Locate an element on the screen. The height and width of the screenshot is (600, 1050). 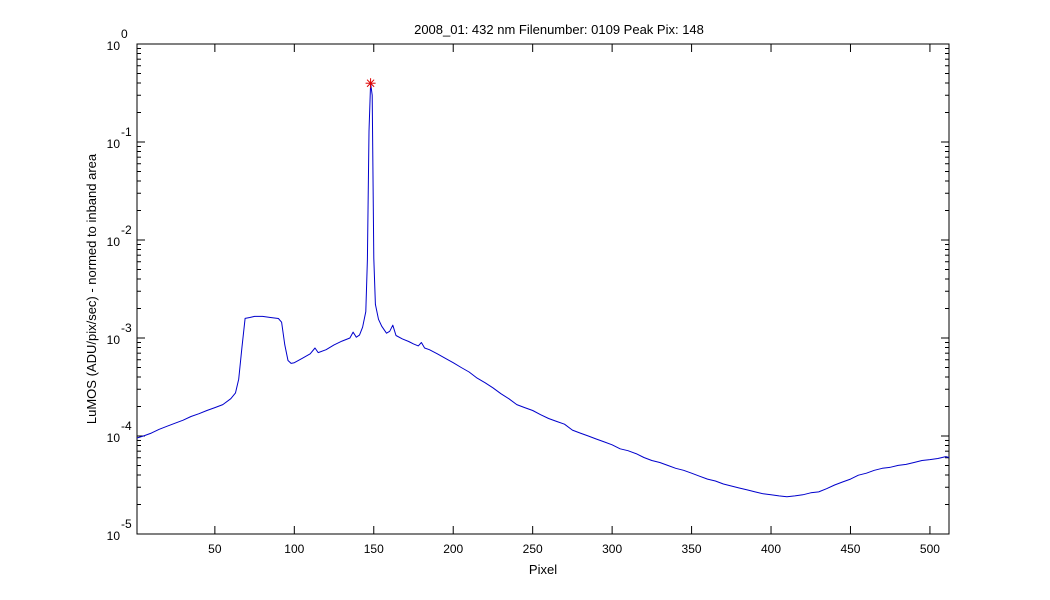
y-tick-label-exponent: -2 is located at coordinates (126, 230).